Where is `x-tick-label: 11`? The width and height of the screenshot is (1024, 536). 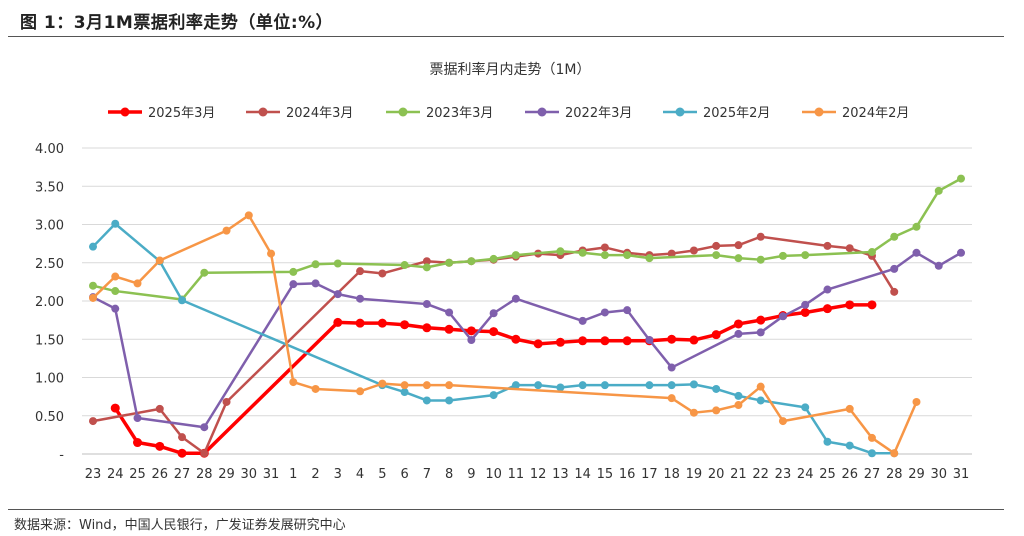
x-tick-label: 11 is located at coordinates (516, 474).